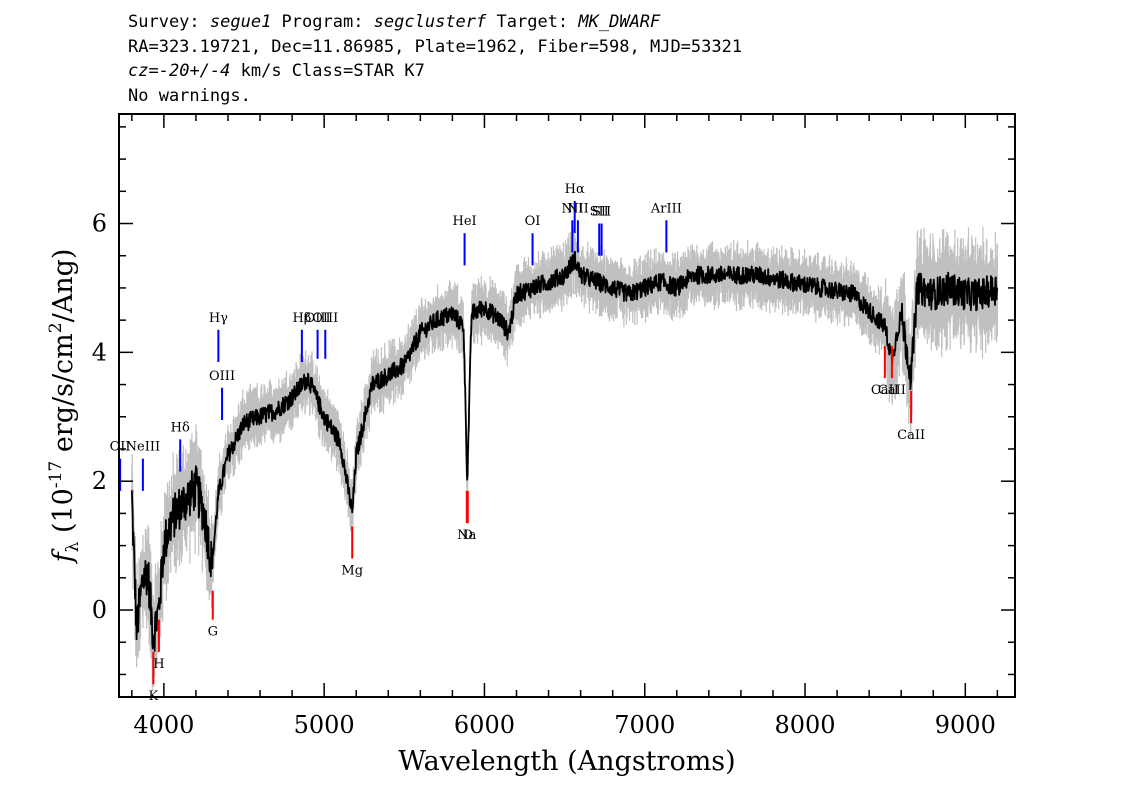  What do you see at coordinates (301, 318) in the screenshot?
I see `emission-line-label: Hβ` at bounding box center [301, 318].